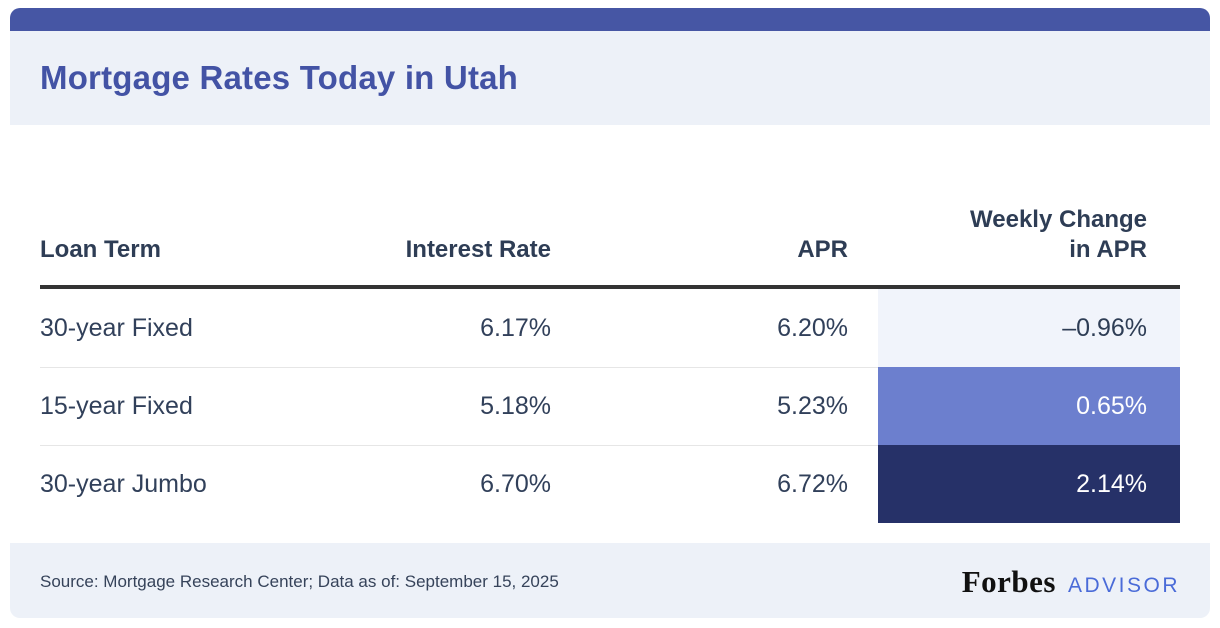 This screenshot has width=1220, height=628. What do you see at coordinates (822, 249) in the screenshot?
I see `column-header-apr: APR` at bounding box center [822, 249].